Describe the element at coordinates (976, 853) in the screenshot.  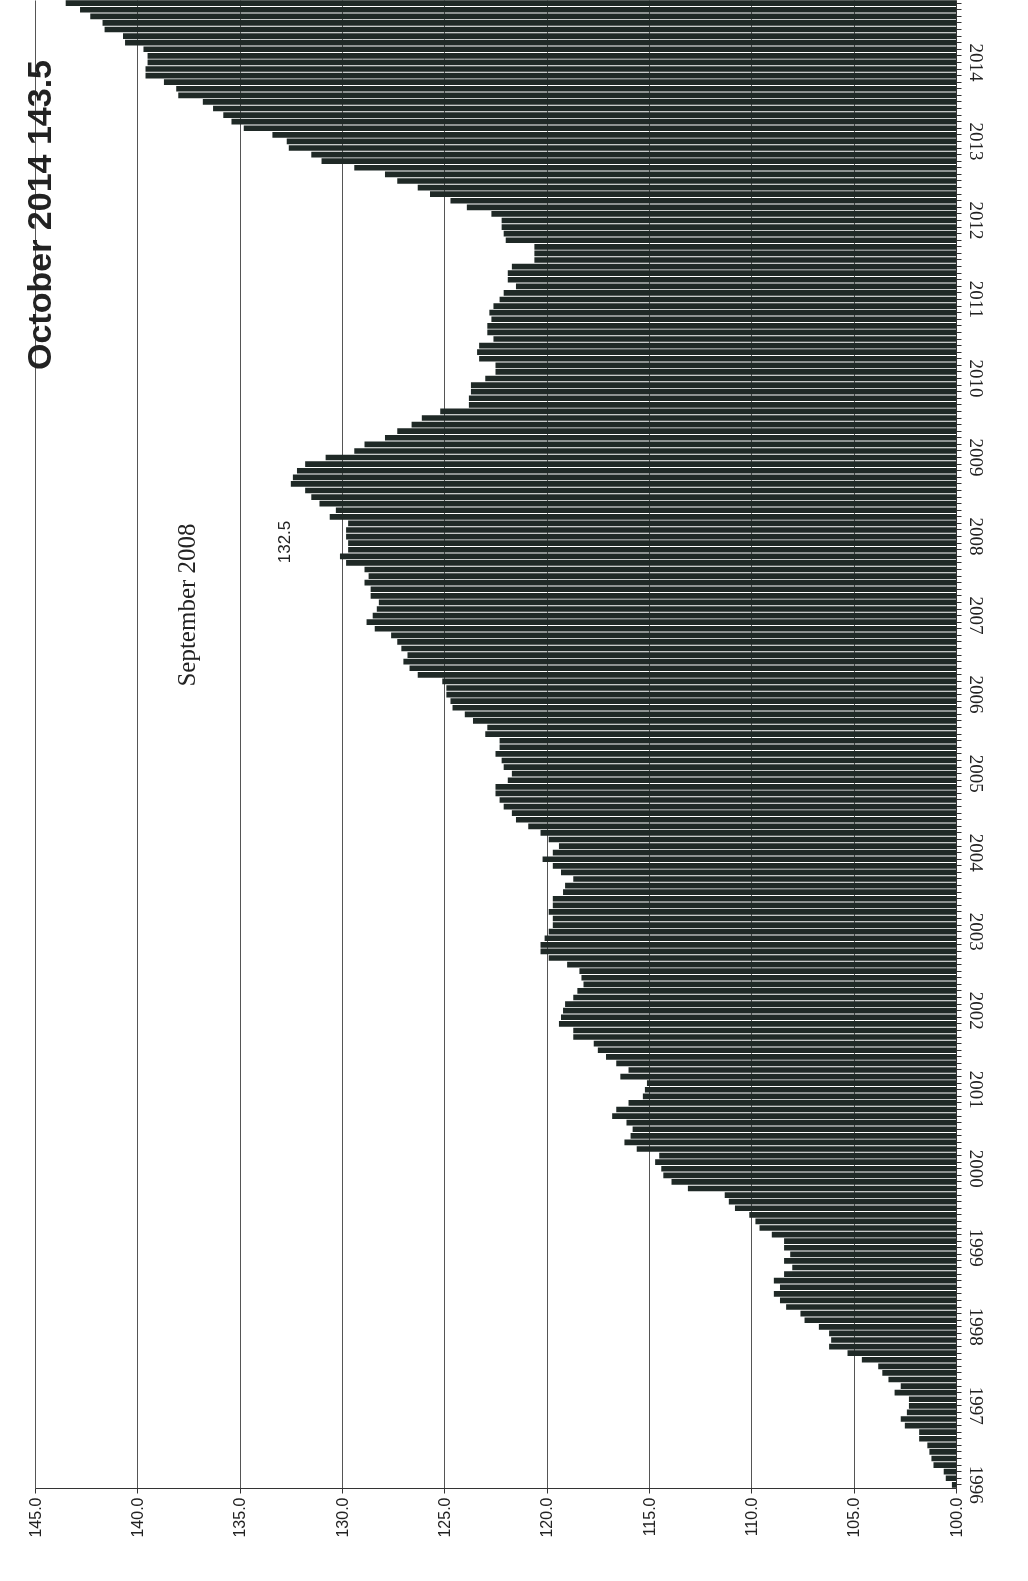
I see `y-tick-label: 2004` at that location.